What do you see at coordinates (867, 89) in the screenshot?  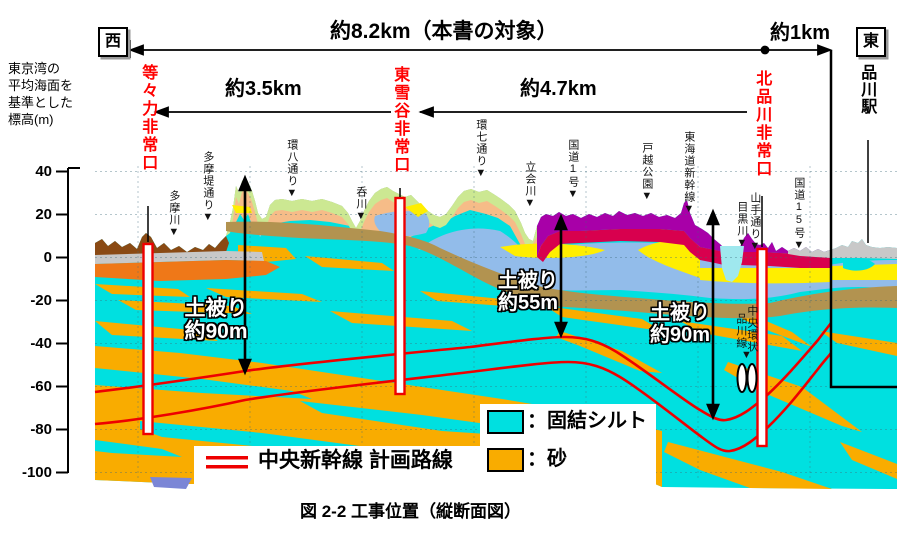 I see `station-label: 品川駅` at bounding box center [867, 89].